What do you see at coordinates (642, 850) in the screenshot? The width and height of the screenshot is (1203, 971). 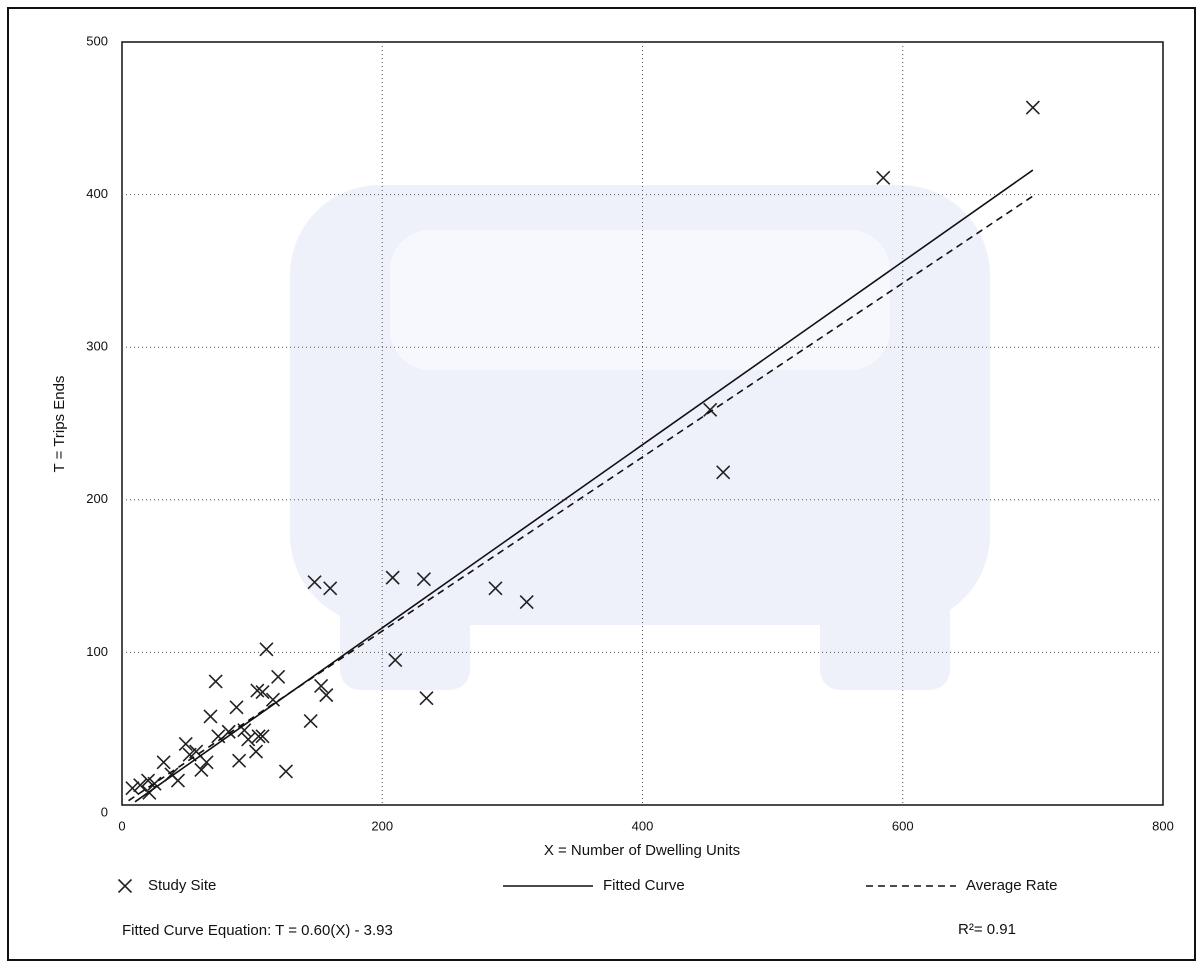 I see `x-axis-label: X = Number of Dwelling Units` at bounding box center [642, 850].